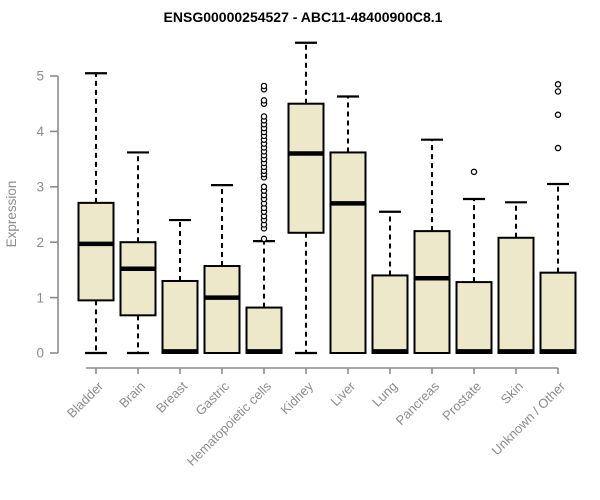  I want to click on y-tick-label: 2, so click(40, 242).